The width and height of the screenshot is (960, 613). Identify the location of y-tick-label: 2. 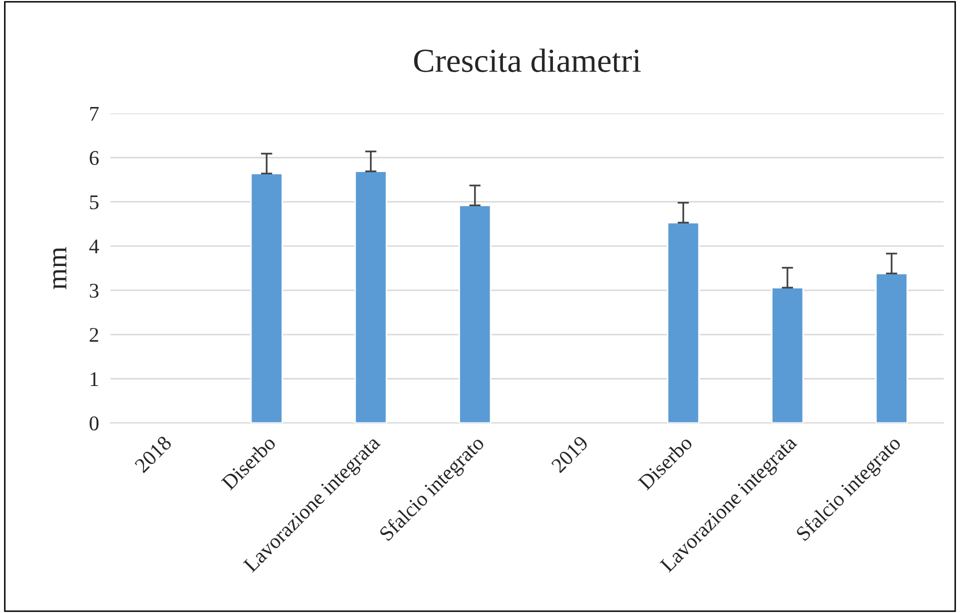
(94, 335).